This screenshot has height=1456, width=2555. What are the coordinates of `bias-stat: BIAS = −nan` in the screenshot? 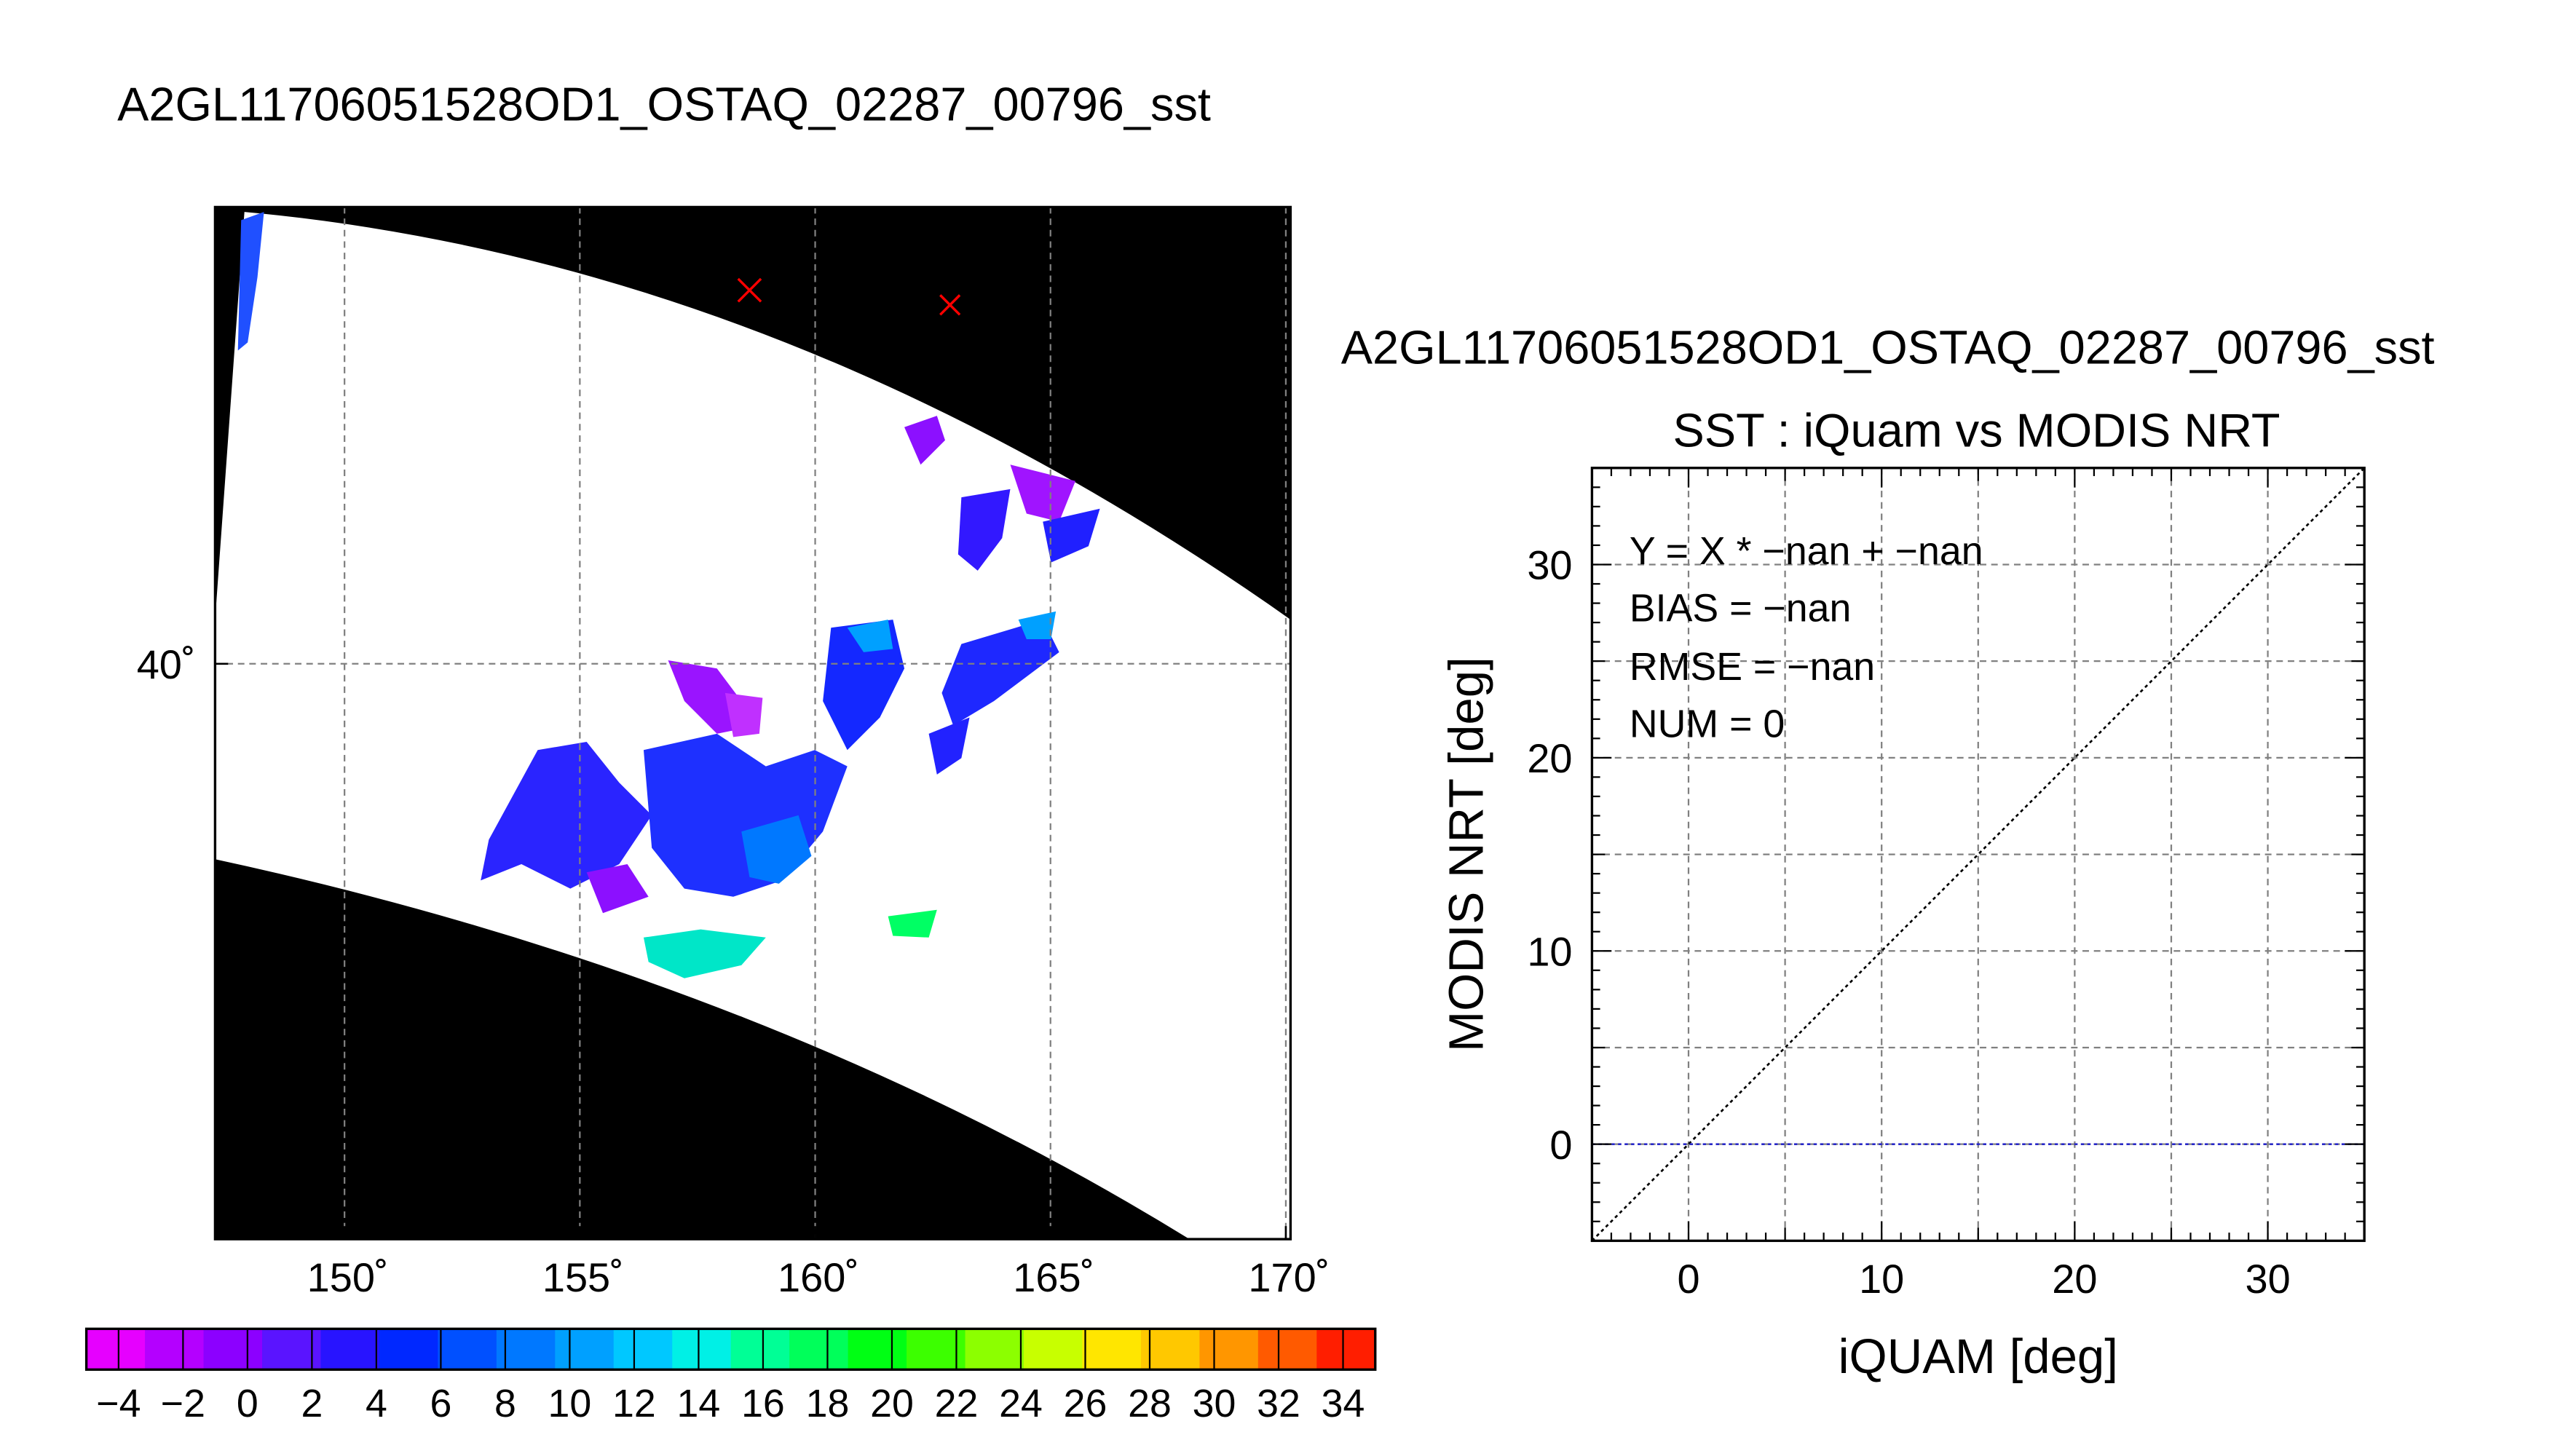 It's located at (1741, 608).